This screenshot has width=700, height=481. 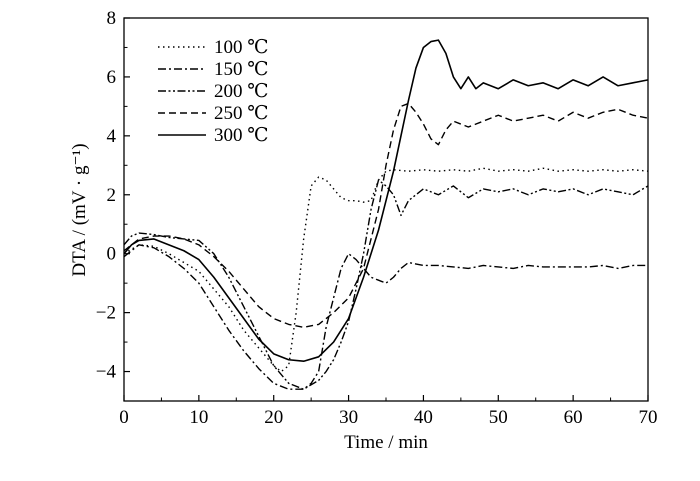 What do you see at coordinates (498, 417) in the screenshot?
I see `x-tick-label: 50` at bounding box center [498, 417].